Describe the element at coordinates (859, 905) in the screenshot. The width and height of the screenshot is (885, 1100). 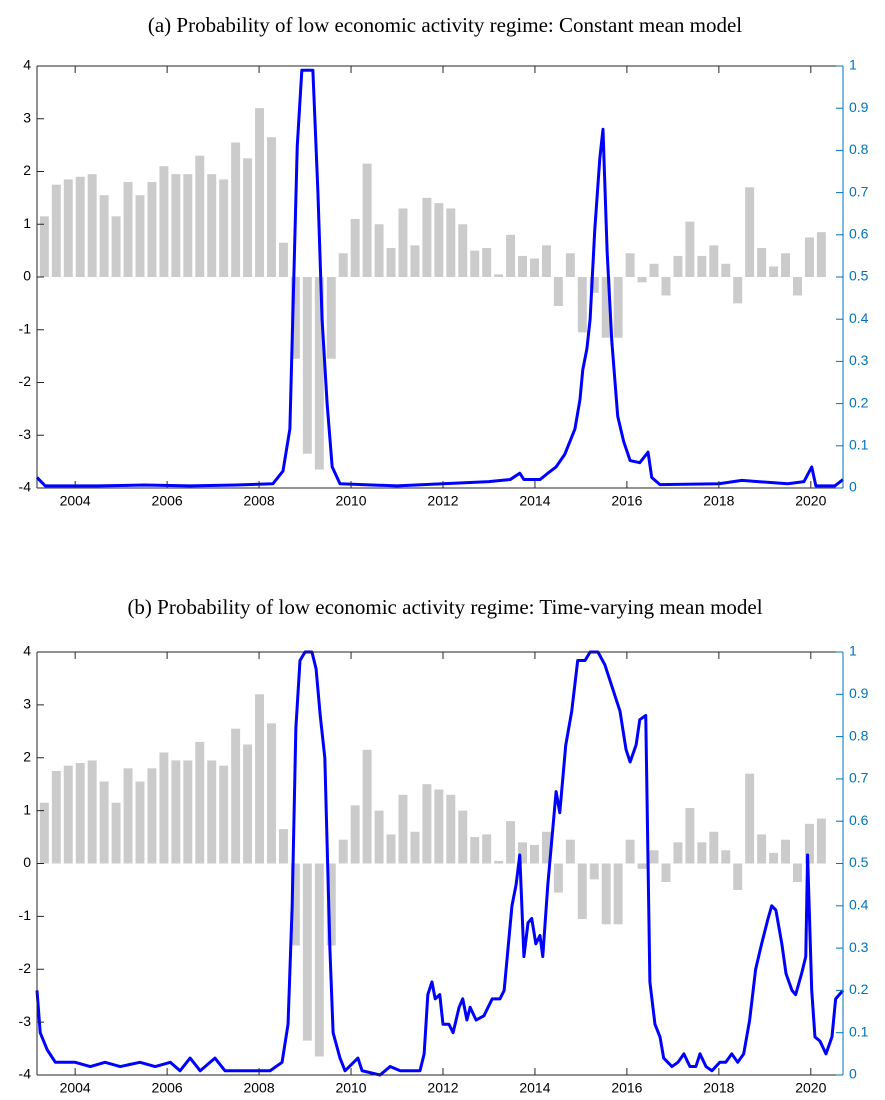
I see `y2-tick-label: 0.4` at that location.